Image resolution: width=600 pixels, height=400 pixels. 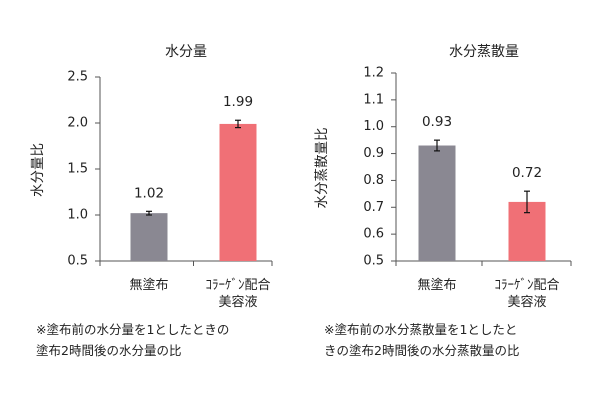 What do you see at coordinates (77, 123) in the screenshot?
I see `chart1-y-tick-label: 2.0` at bounding box center [77, 123].